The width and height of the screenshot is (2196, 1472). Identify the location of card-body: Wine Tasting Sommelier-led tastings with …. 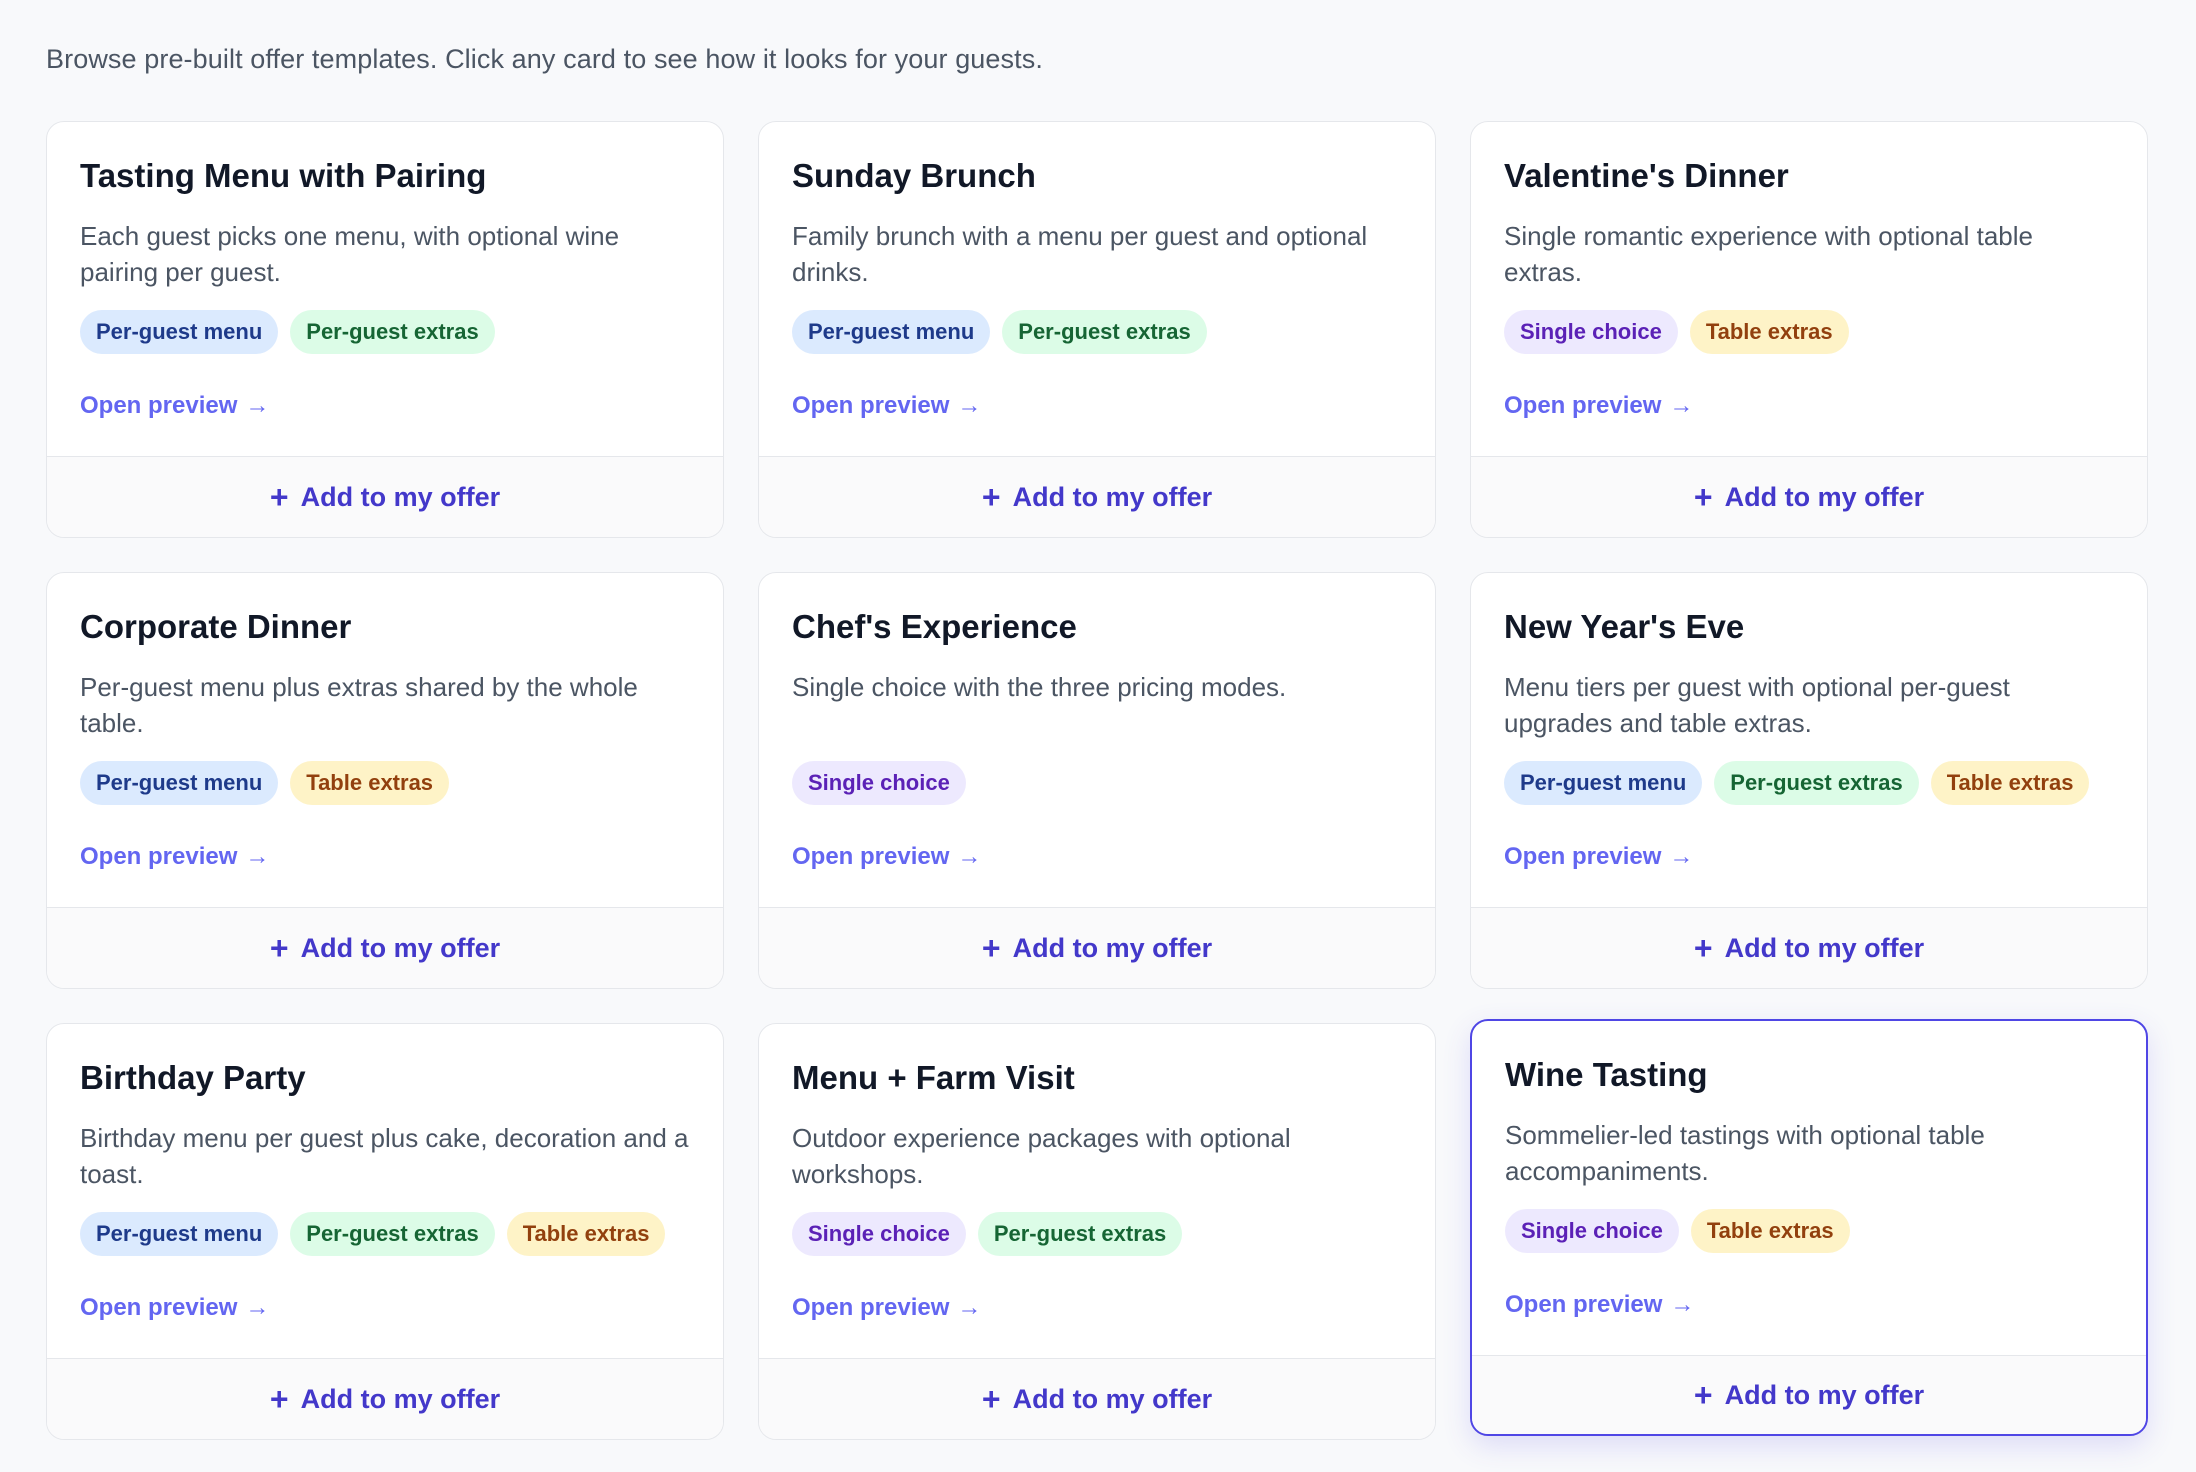
(1809, 1188).